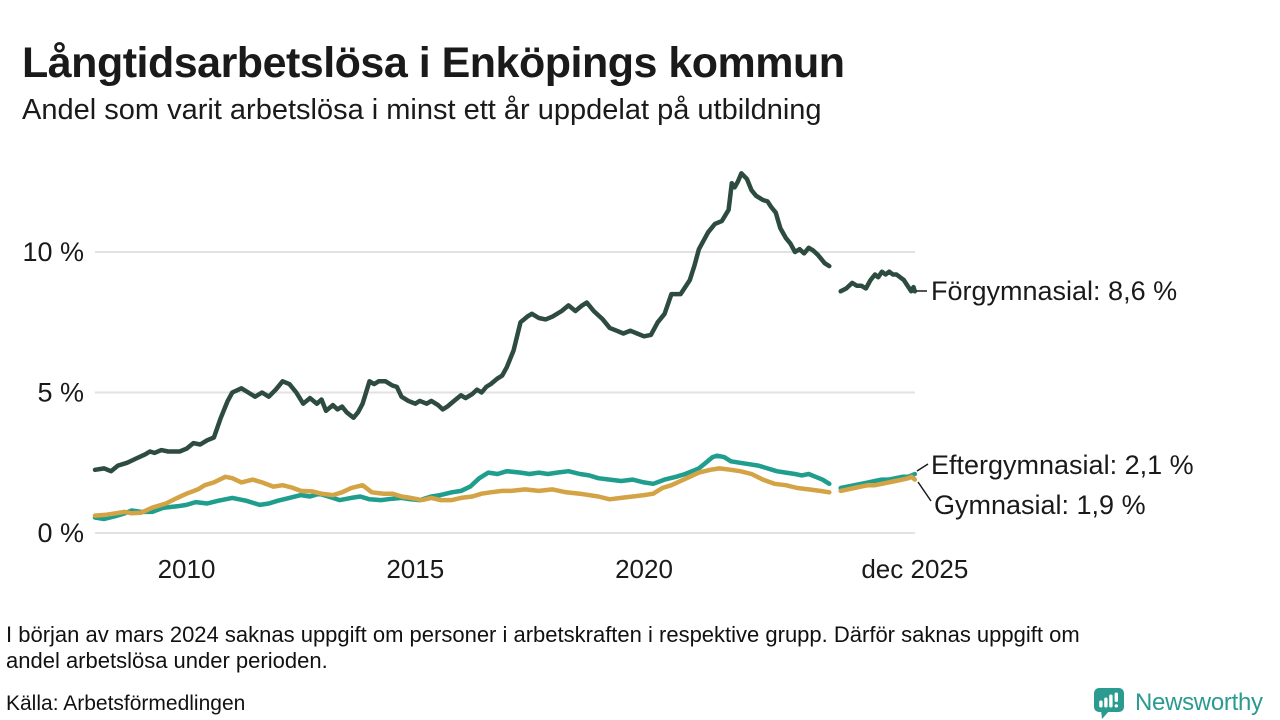 The width and height of the screenshot is (1280, 720). What do you see at coordinates (126, 703) in the screenshot?
I see `source-note: Källa: Arbetsförmedlingen` at bounding box center [126, 703].